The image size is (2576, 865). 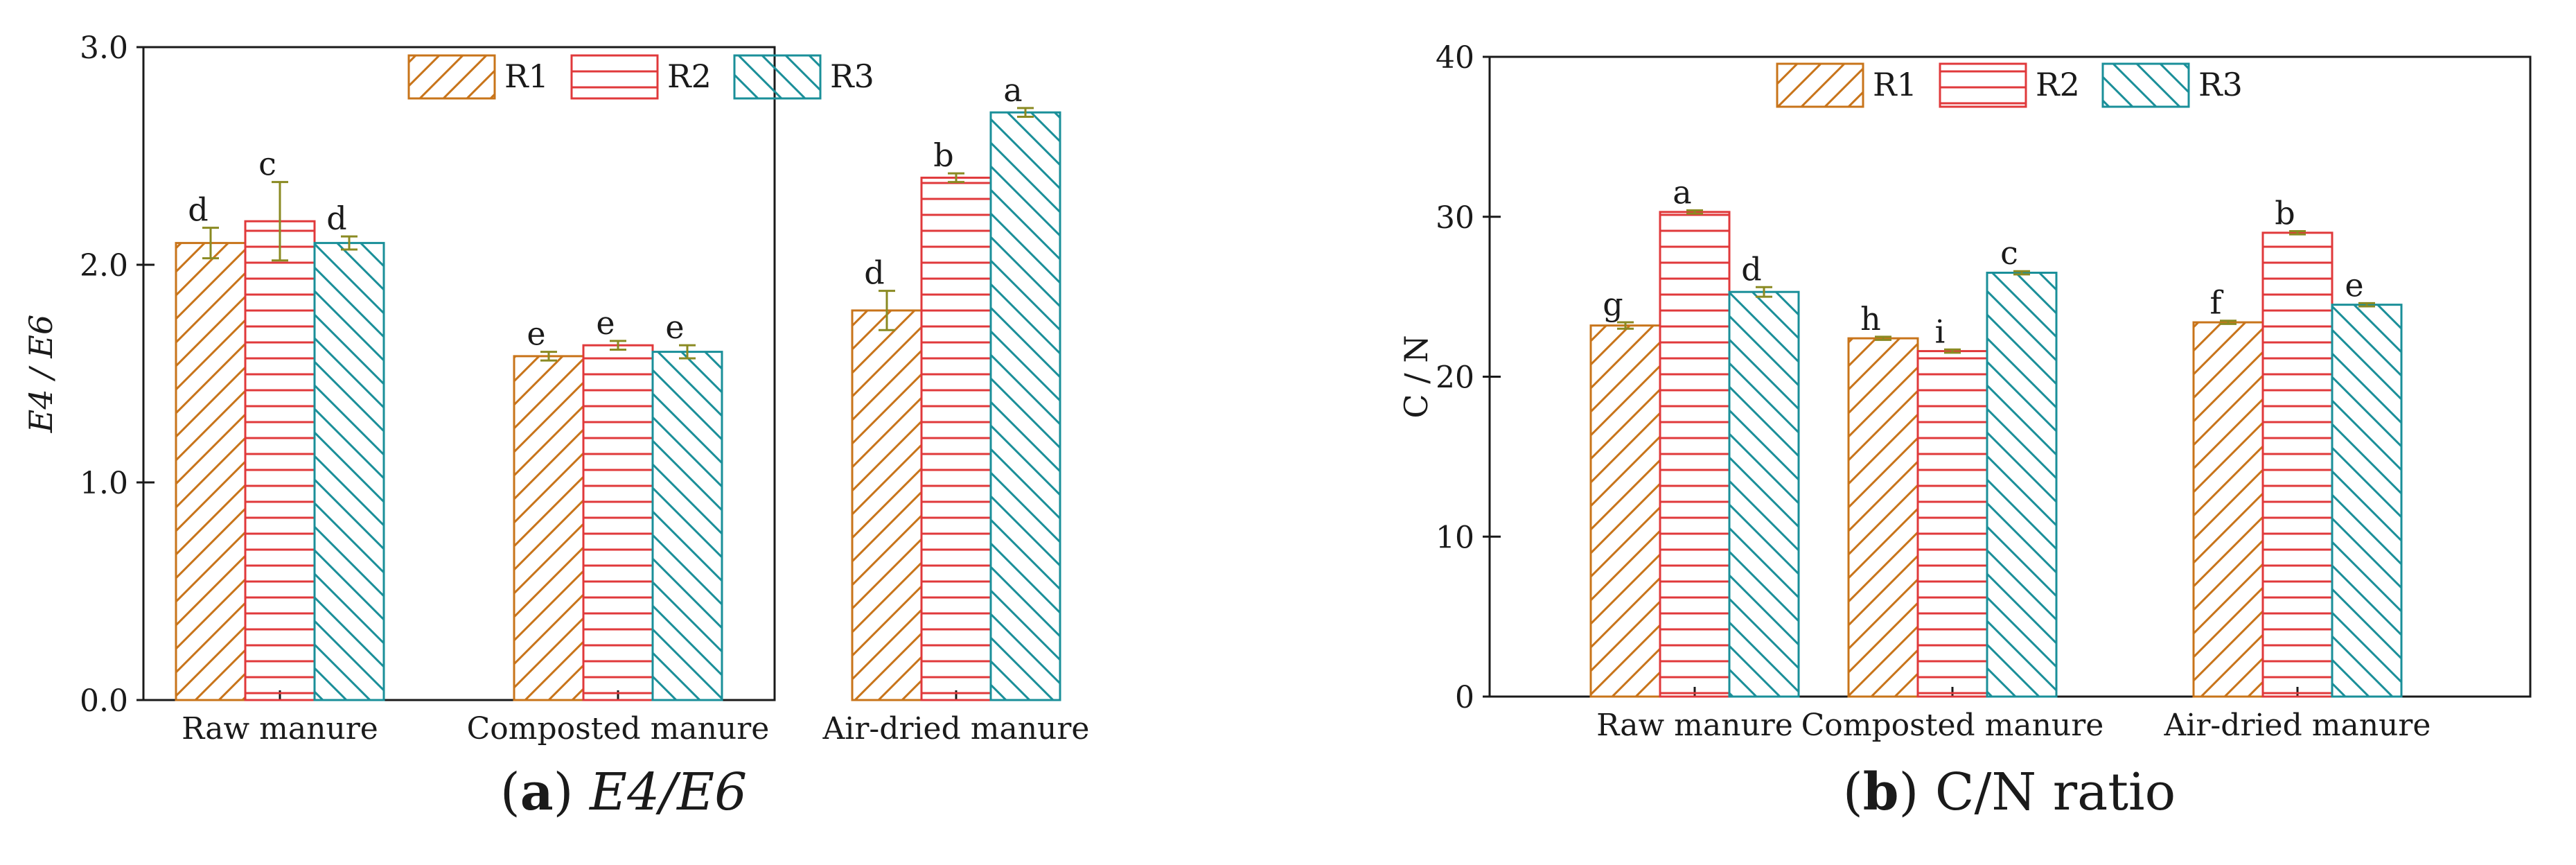 I want to click on y-tick-label: 30, so click(x=1455, y=218).